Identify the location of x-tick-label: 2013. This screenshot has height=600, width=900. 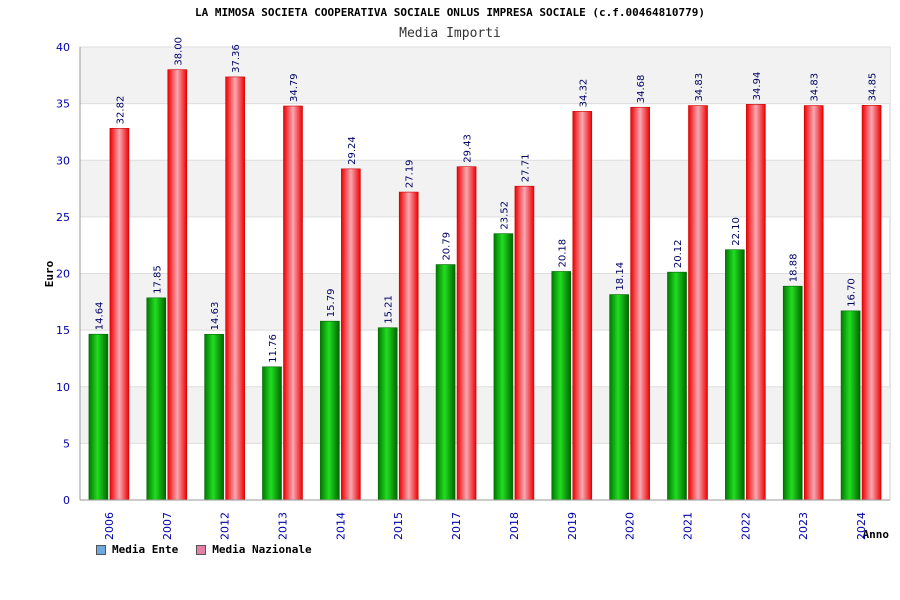
(283, 526).